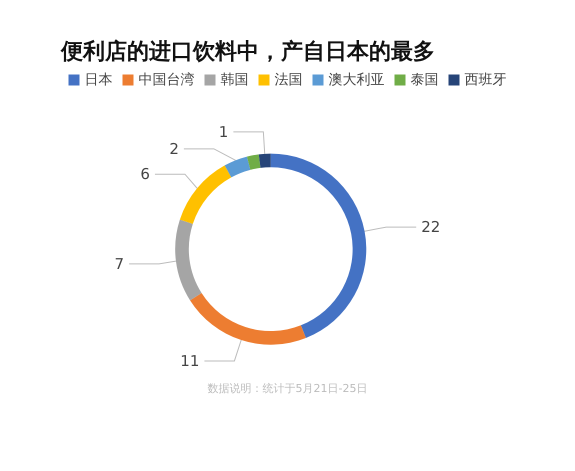 The height and width of the screenshot is (471, 575). What do you see at coordinates (288, 80) in the screenshot?
I see `legend-label: 法国` at bounding box center [288, 80].